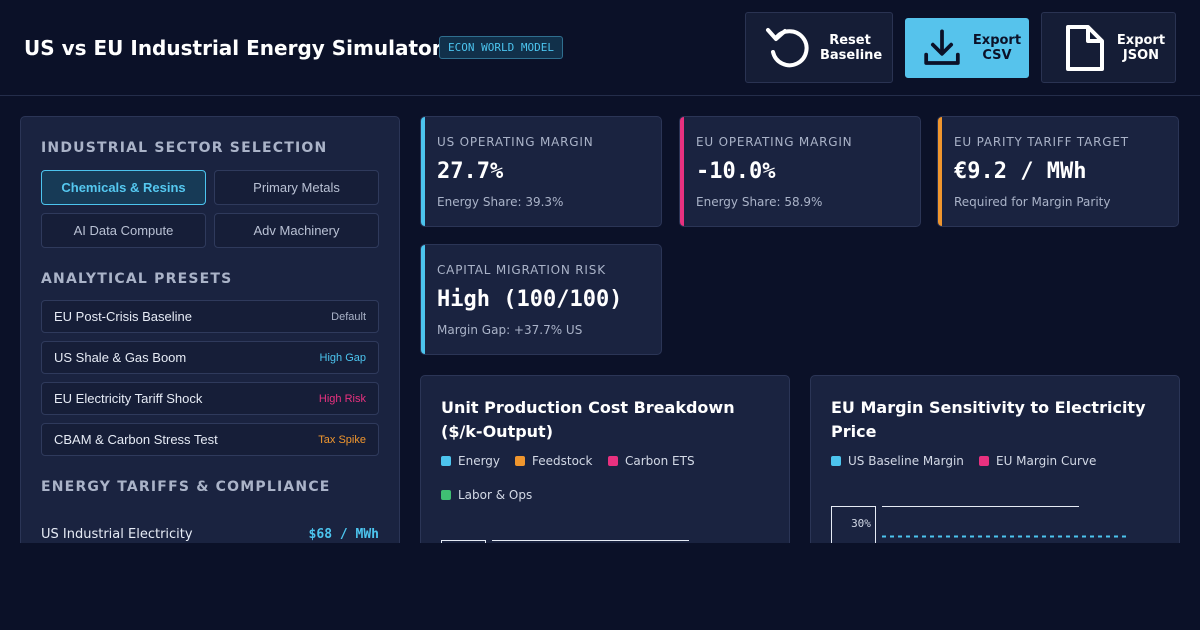 The height and width of the screenshot is (630, 1200). What do you see at coordinates (296, 187) in the screenshot?
I see `sector-metals-button: Primary Metals` at bounding box center [296, 187].